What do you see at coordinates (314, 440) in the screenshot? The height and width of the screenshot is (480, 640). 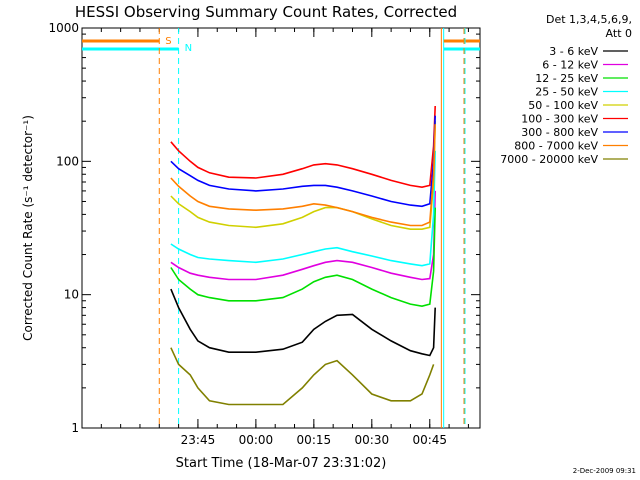 I see `x-tick-label: 00:15` at bounding box center [314, 440].